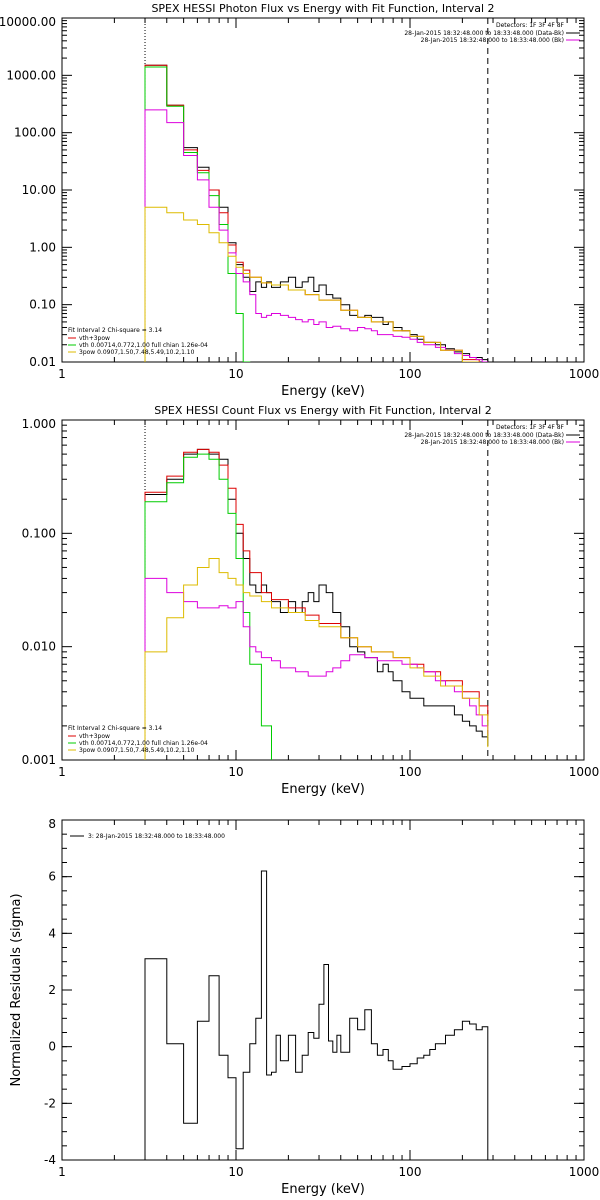  Describe the element at coordinates (28, 22) in the screenshot. I see `y-tick-label: 10000.00` at that location.